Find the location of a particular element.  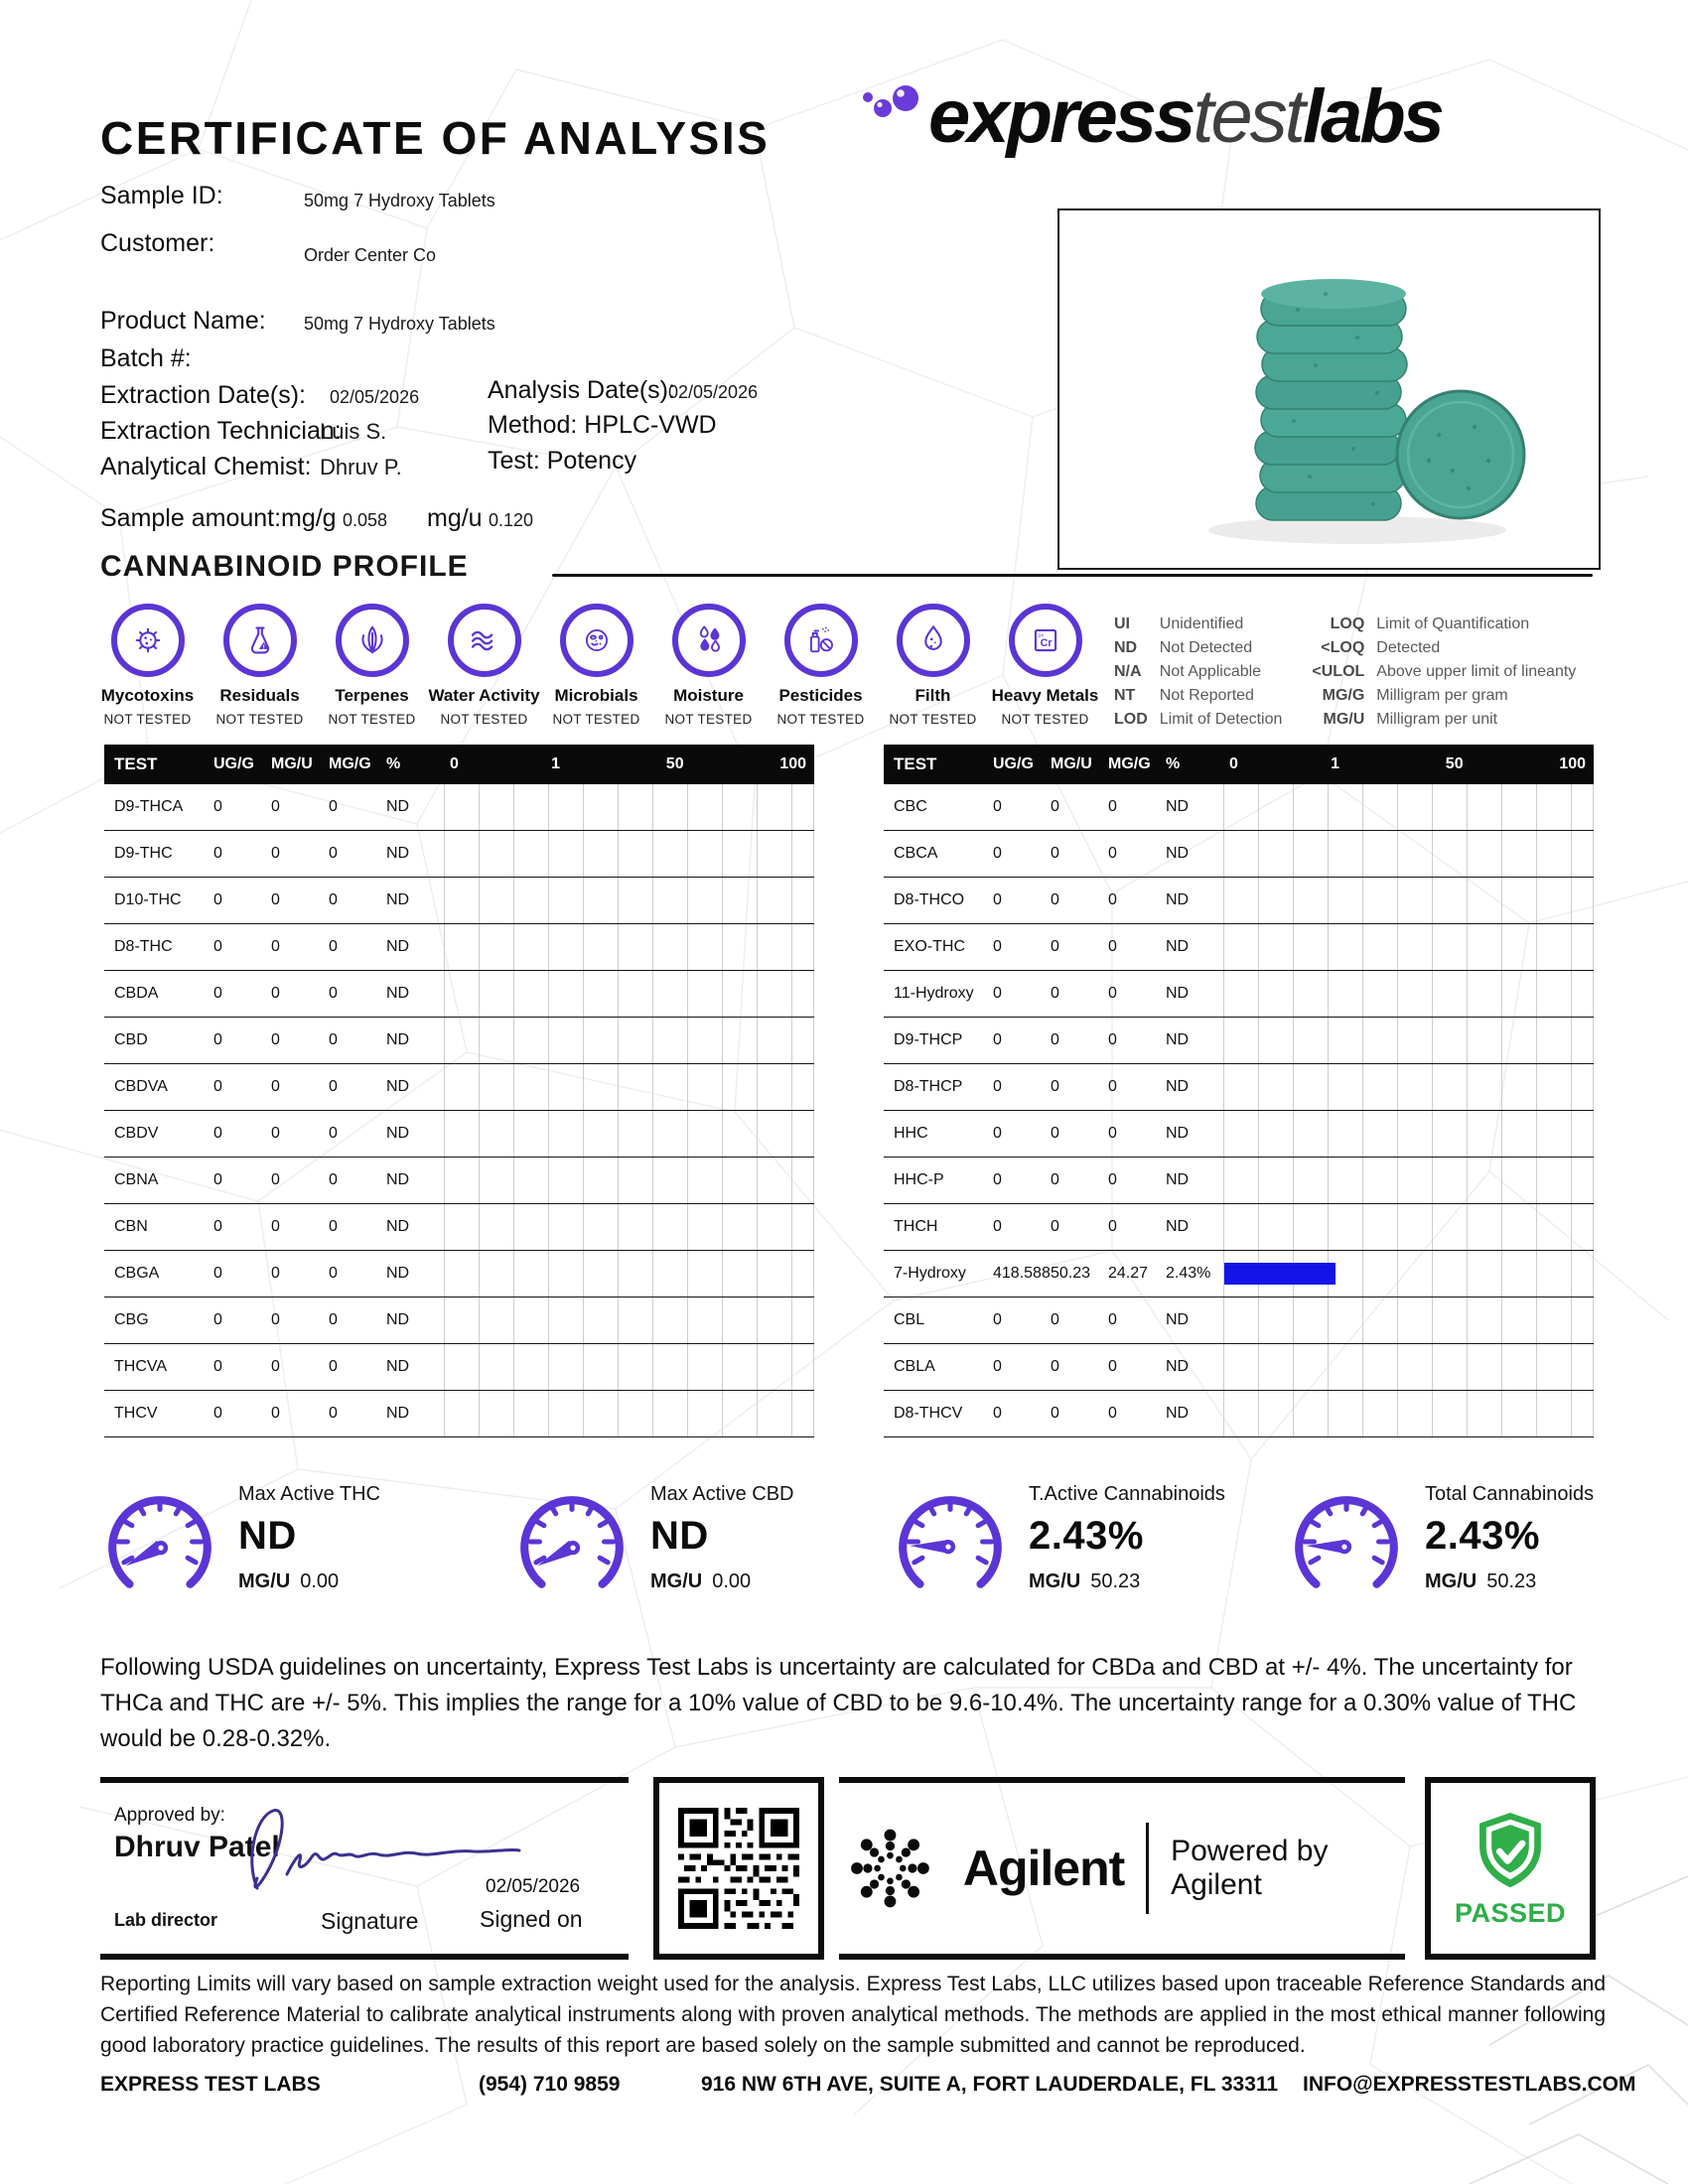

mg-g-label: mg/g is located at coordinates (309, 518).